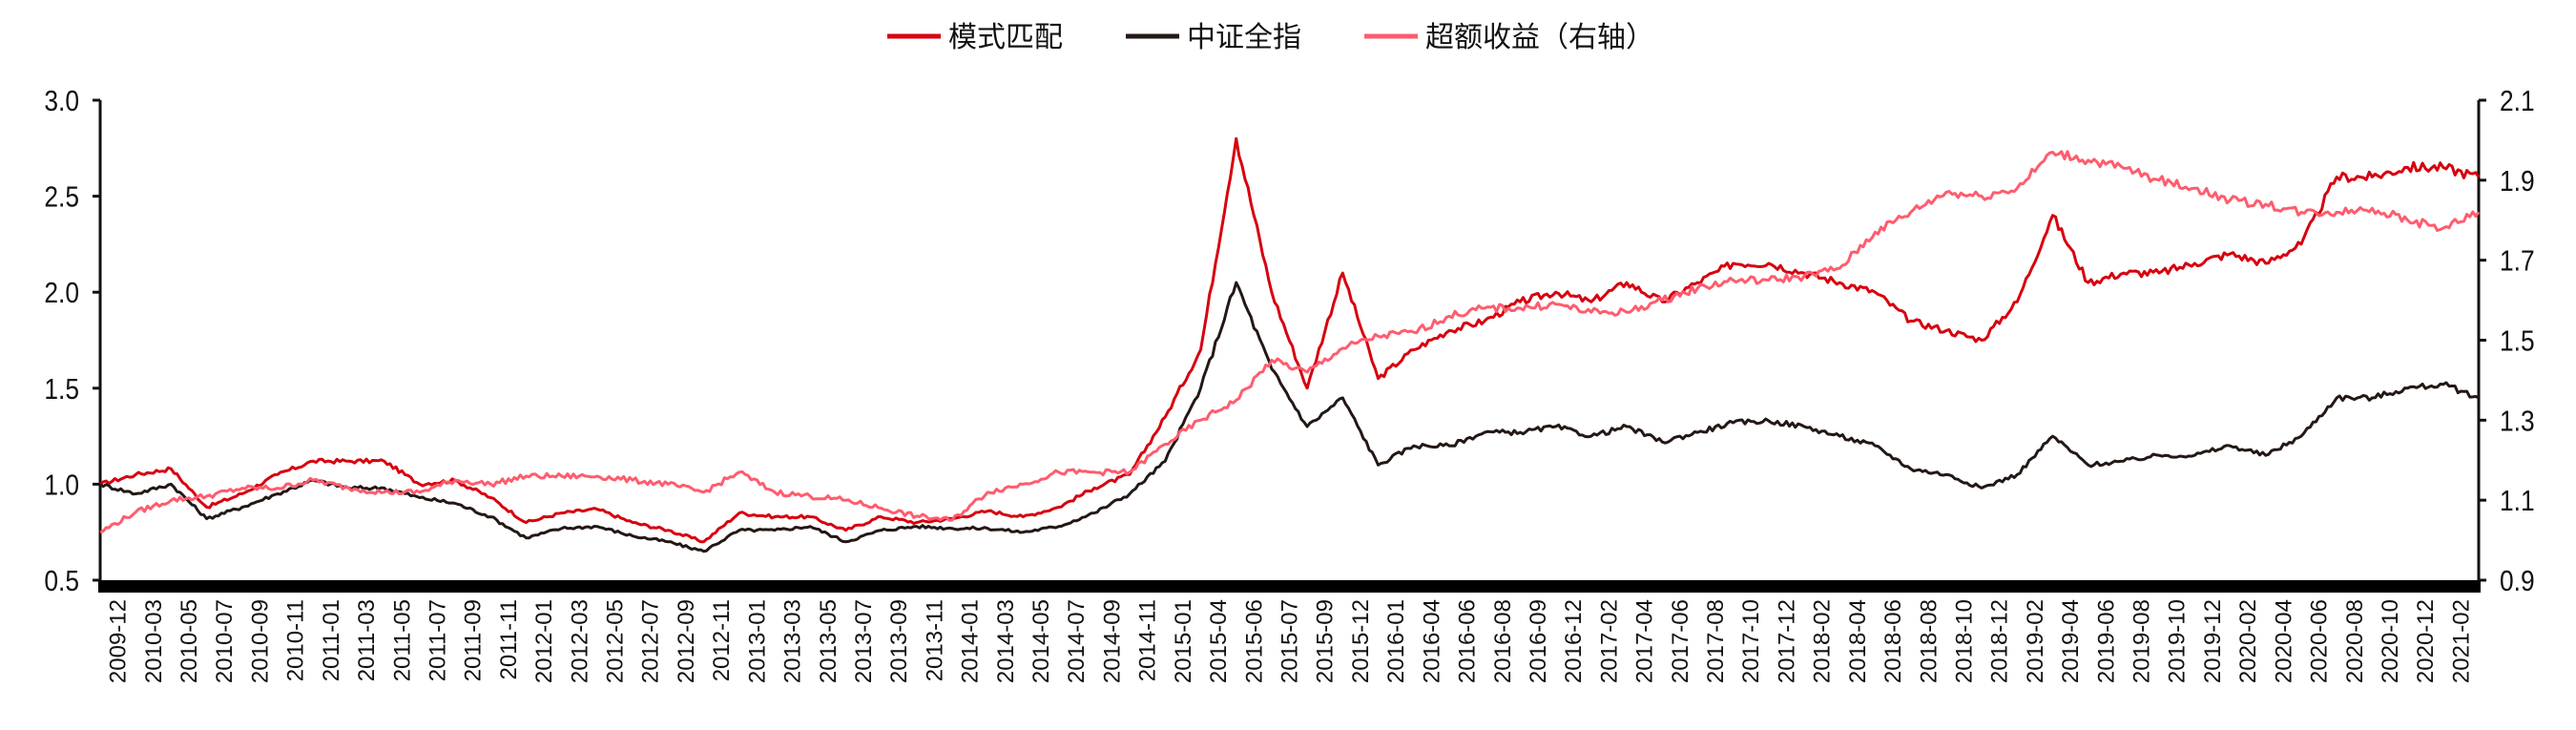 The image size is (2576, 730). I want to click on x-tick-label: 2011-09, so click(474, 640).